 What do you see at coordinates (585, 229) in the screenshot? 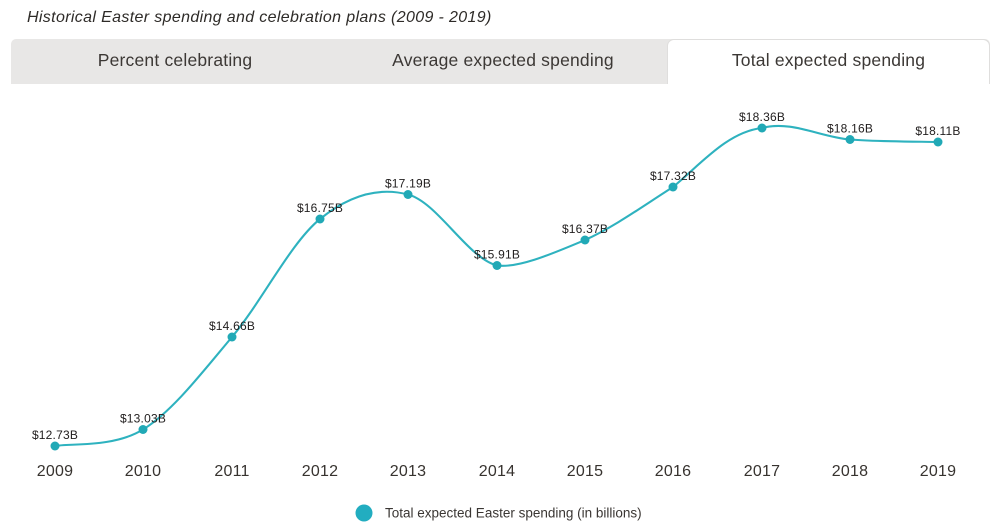
I see `svg-text: $16.37B` at bounding box center [585, 229].